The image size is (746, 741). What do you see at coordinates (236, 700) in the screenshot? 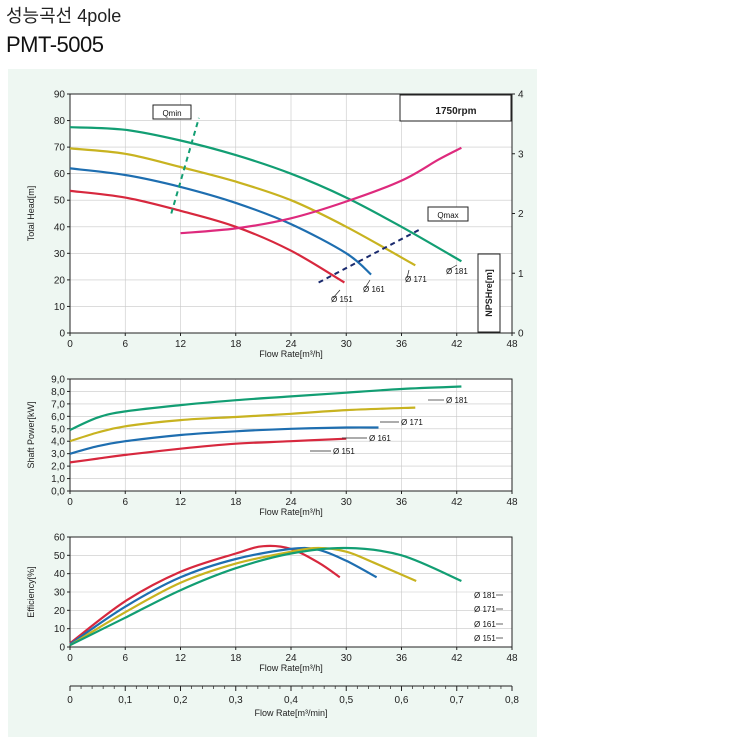
I see `x2-tick-label: 0,3` at bounding box center [236, 700].